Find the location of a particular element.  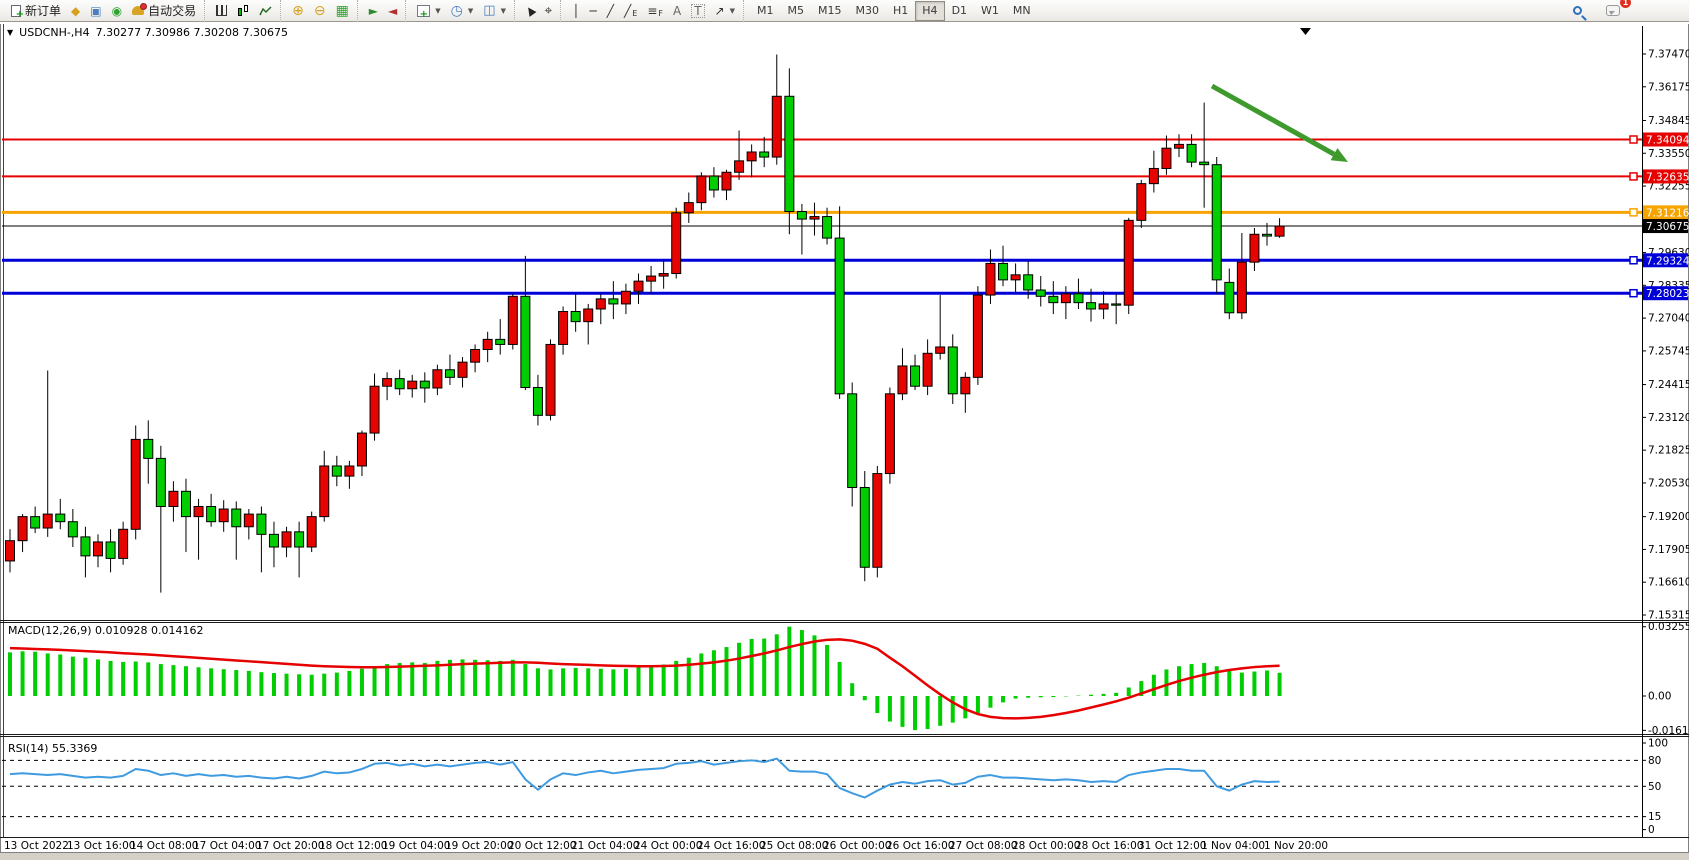

svg-text: 1 Nov 20:00 is located at coordinates (1296, 846).